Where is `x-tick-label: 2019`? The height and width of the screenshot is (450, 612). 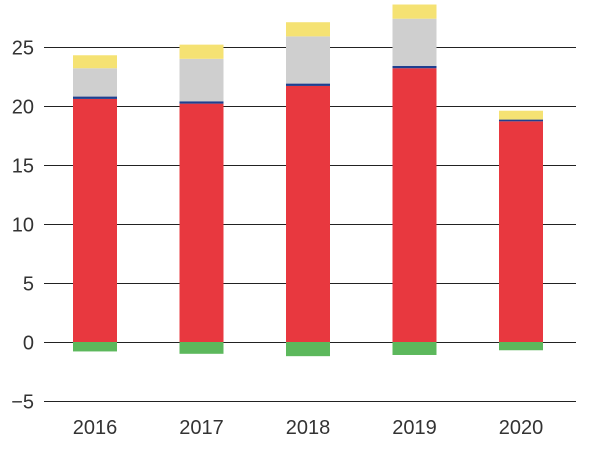
x-tick-label: 2019 is located at coordinates (414, 428).